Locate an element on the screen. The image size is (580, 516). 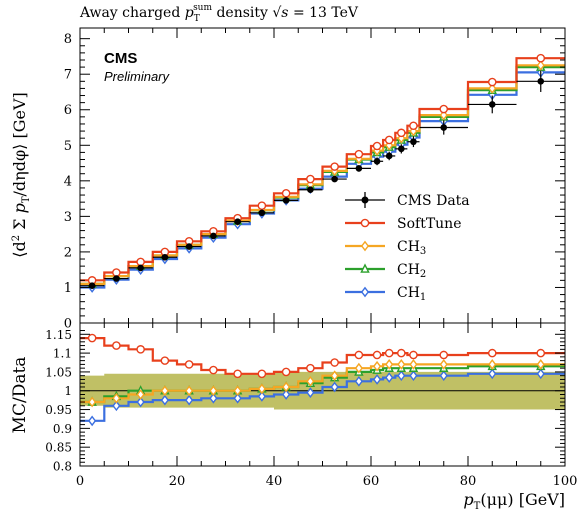
x-tick-label: 0 is located at coordinates (80, 481).